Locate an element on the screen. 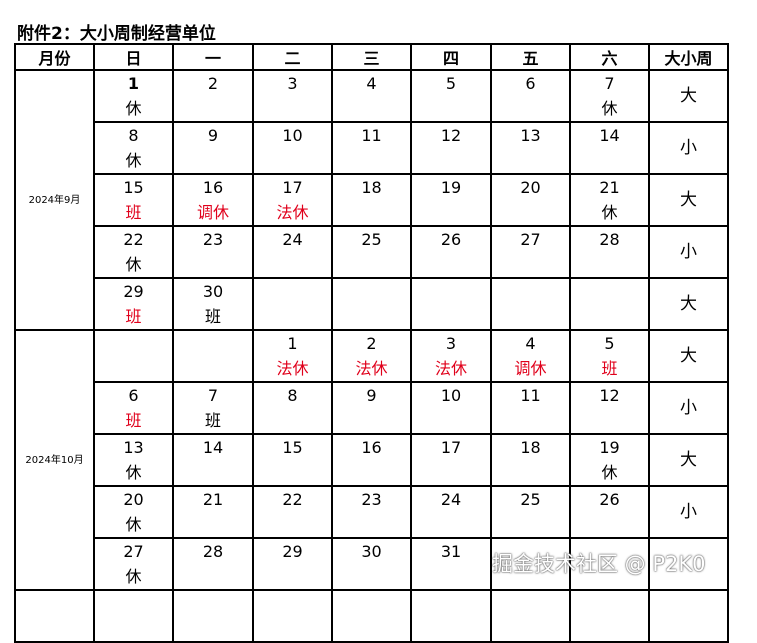  day-cell: 8 is located at coordinates (292, 408).